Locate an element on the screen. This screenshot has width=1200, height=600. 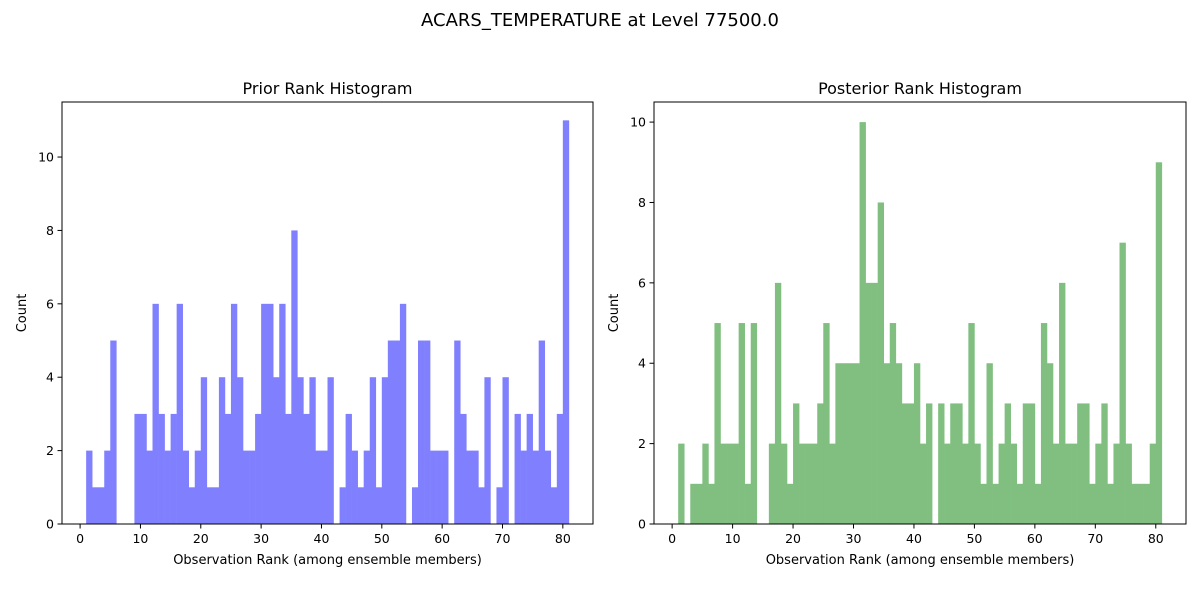
posterior-ytick-label: 0 is located at coordinates (642, 524).